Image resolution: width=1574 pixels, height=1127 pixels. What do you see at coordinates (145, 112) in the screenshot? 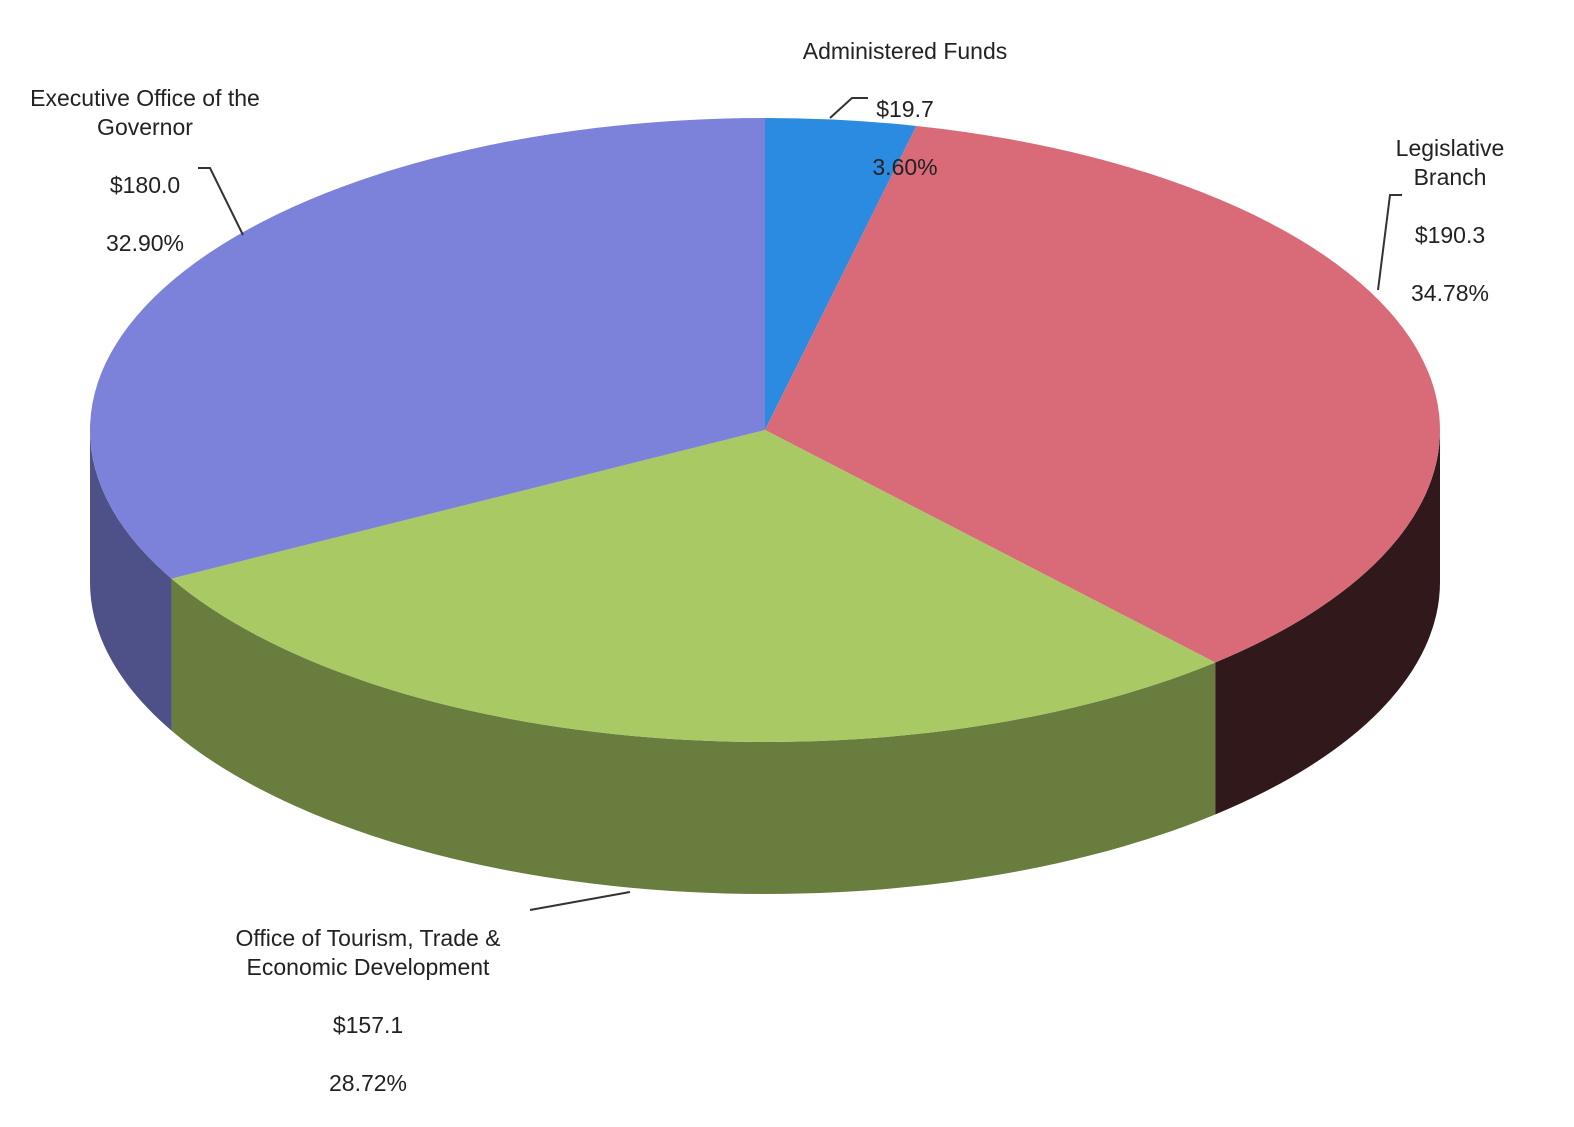
I see `category-label: Executive Office of the Governor` at bounding box center [145, 112].